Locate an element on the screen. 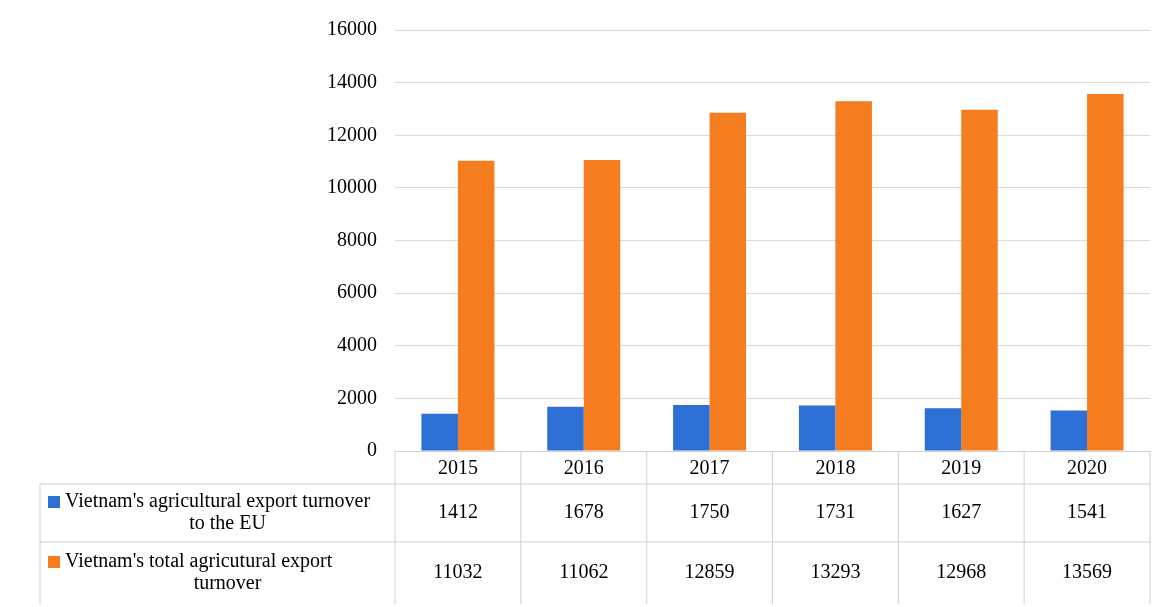  legend-label: Vietnam's agricultural export turnover to the EU is located at coordinates (218, 511).